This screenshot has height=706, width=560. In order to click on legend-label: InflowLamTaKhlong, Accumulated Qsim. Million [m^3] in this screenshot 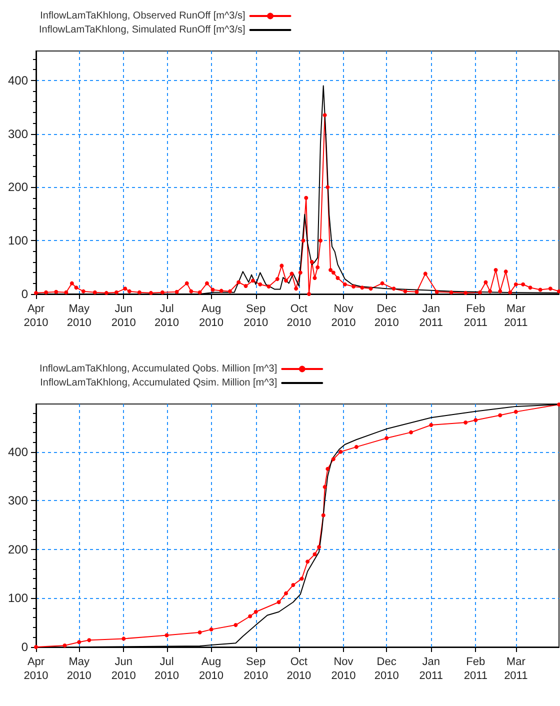, I will do `click(159, 383)`.